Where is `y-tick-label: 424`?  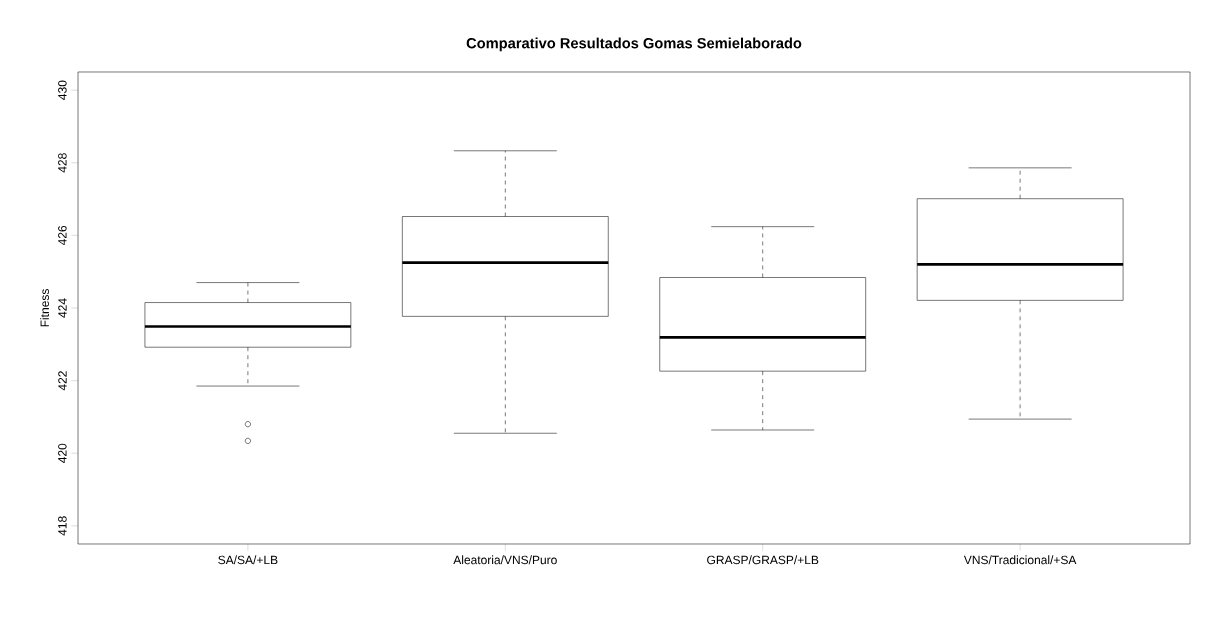 y-tick-label: 424 is located at coordinates (62, 308).